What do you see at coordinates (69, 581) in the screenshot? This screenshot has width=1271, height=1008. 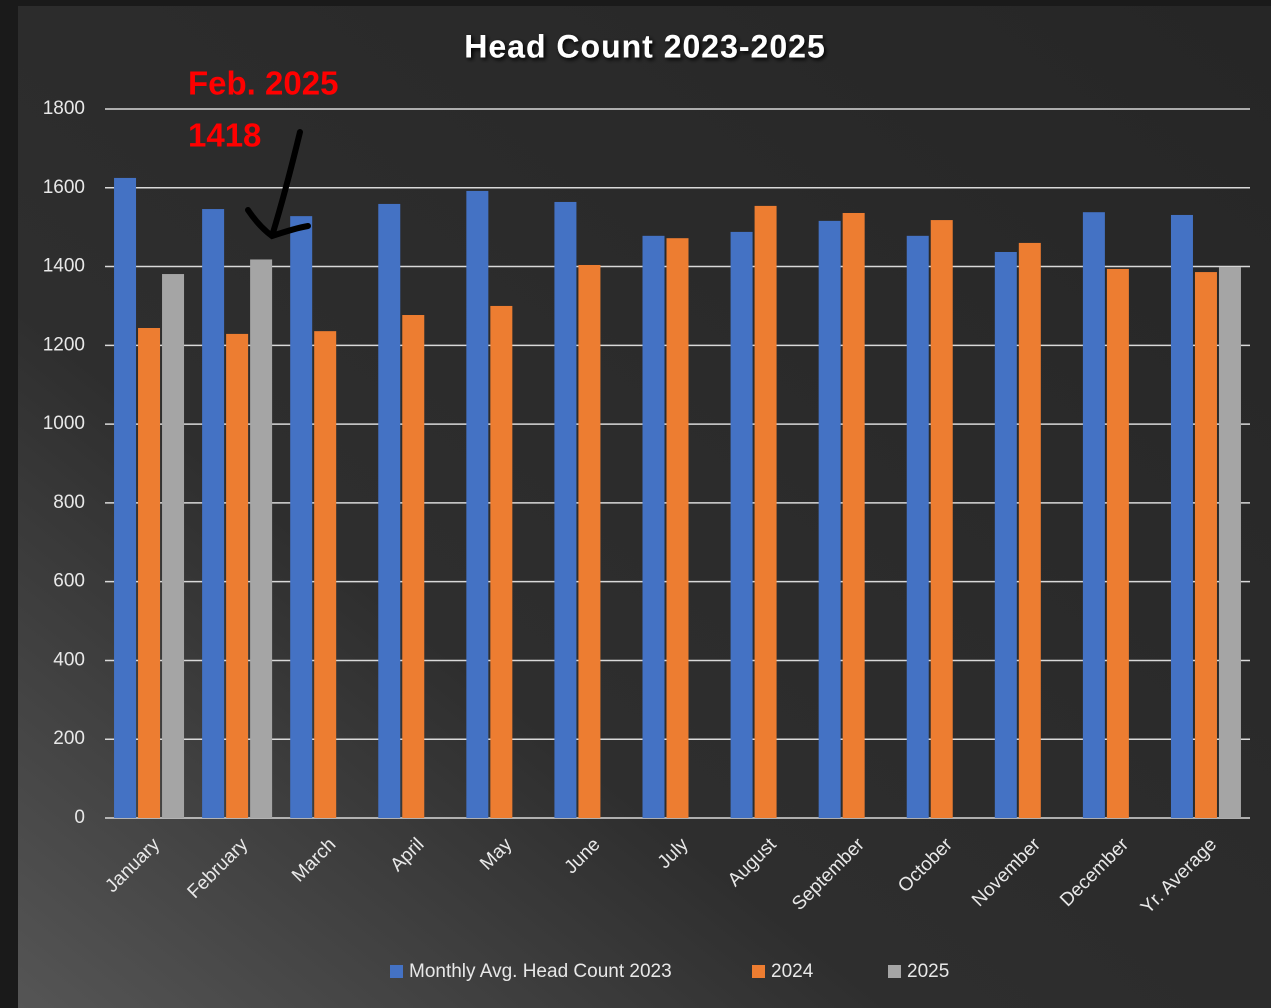 I see `y-tick-label: 600` at bounding box center [69, 581].